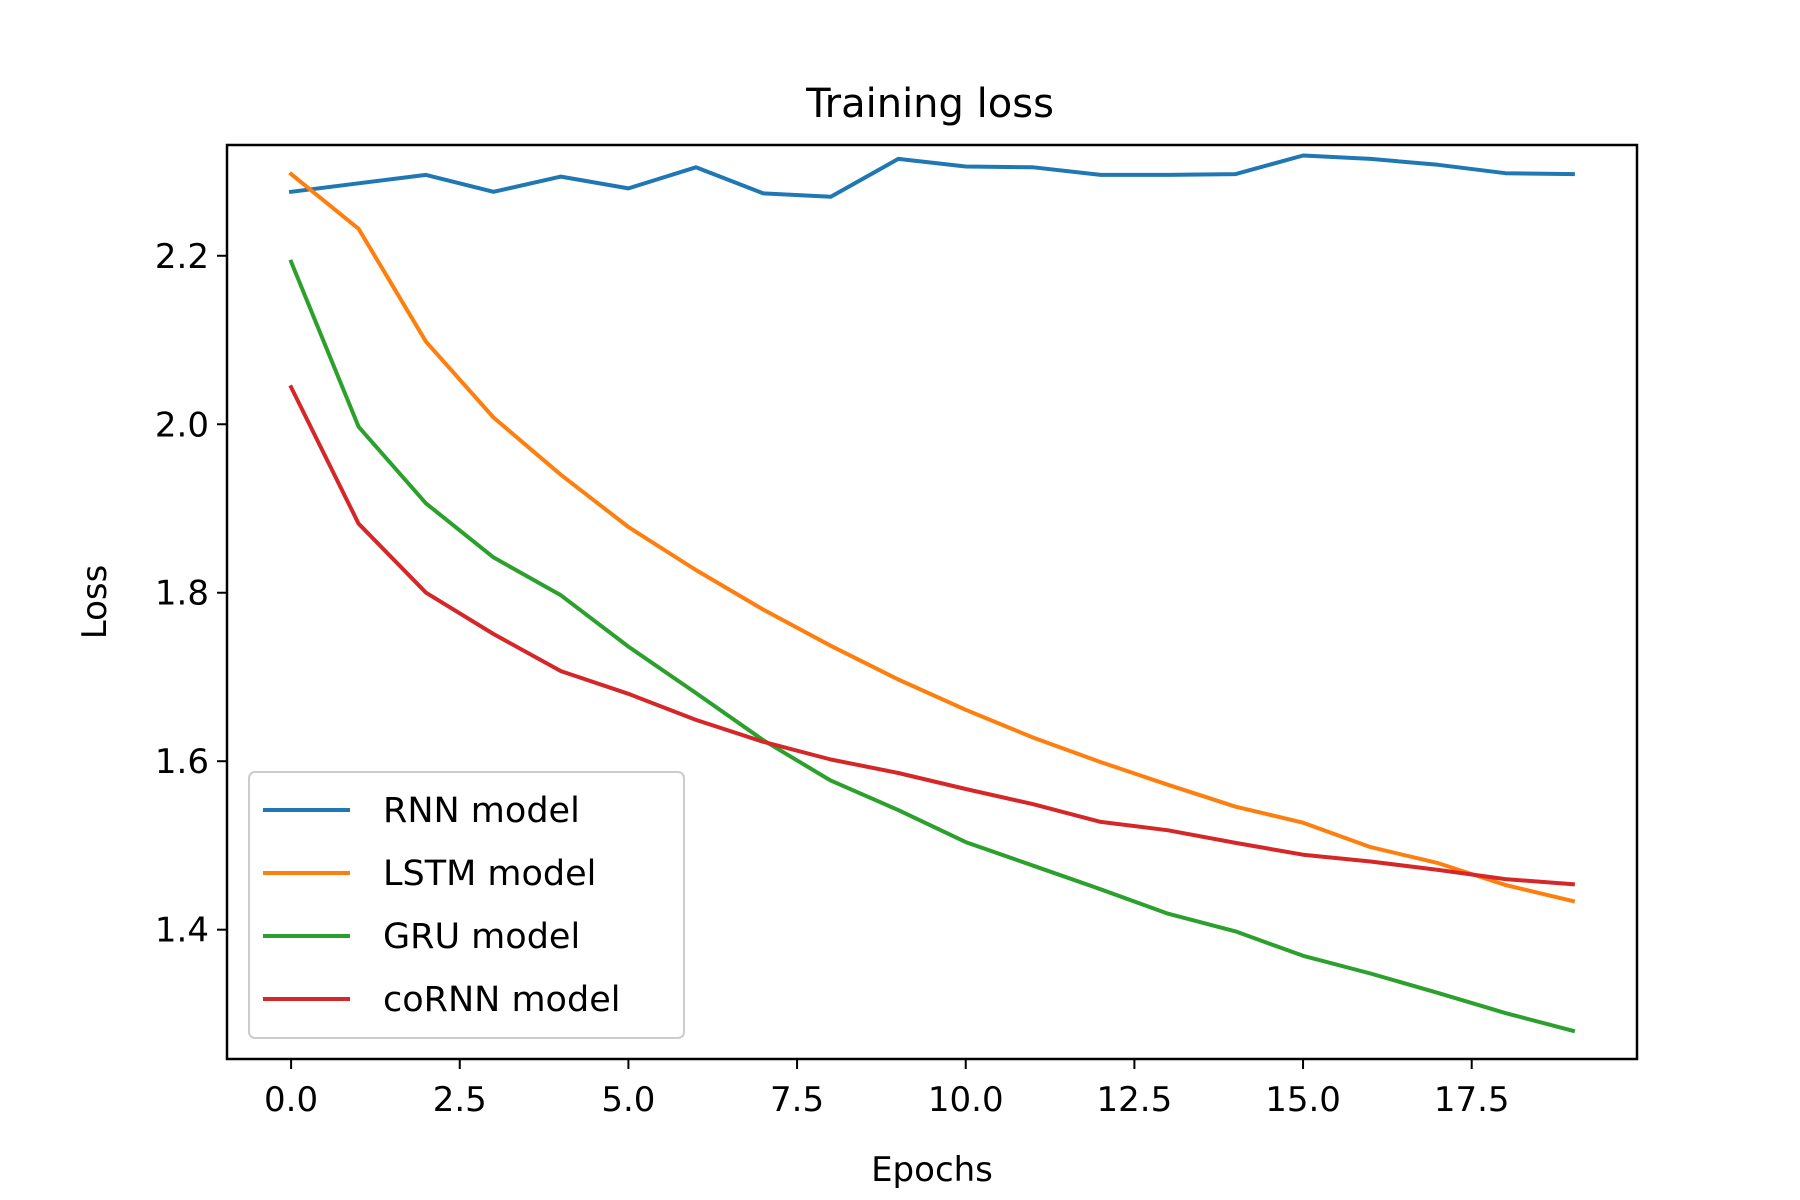 This screenshot has width=1800, height=1200. I want to click on y-axis-label: Loss, so click(95, 602).